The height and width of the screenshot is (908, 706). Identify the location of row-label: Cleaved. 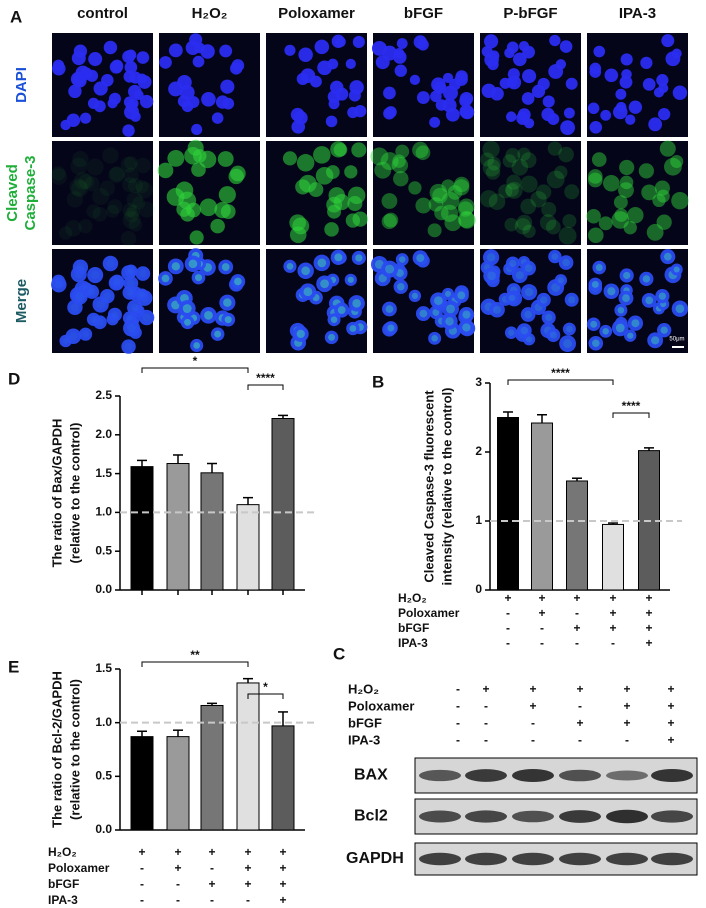
(12, 193).